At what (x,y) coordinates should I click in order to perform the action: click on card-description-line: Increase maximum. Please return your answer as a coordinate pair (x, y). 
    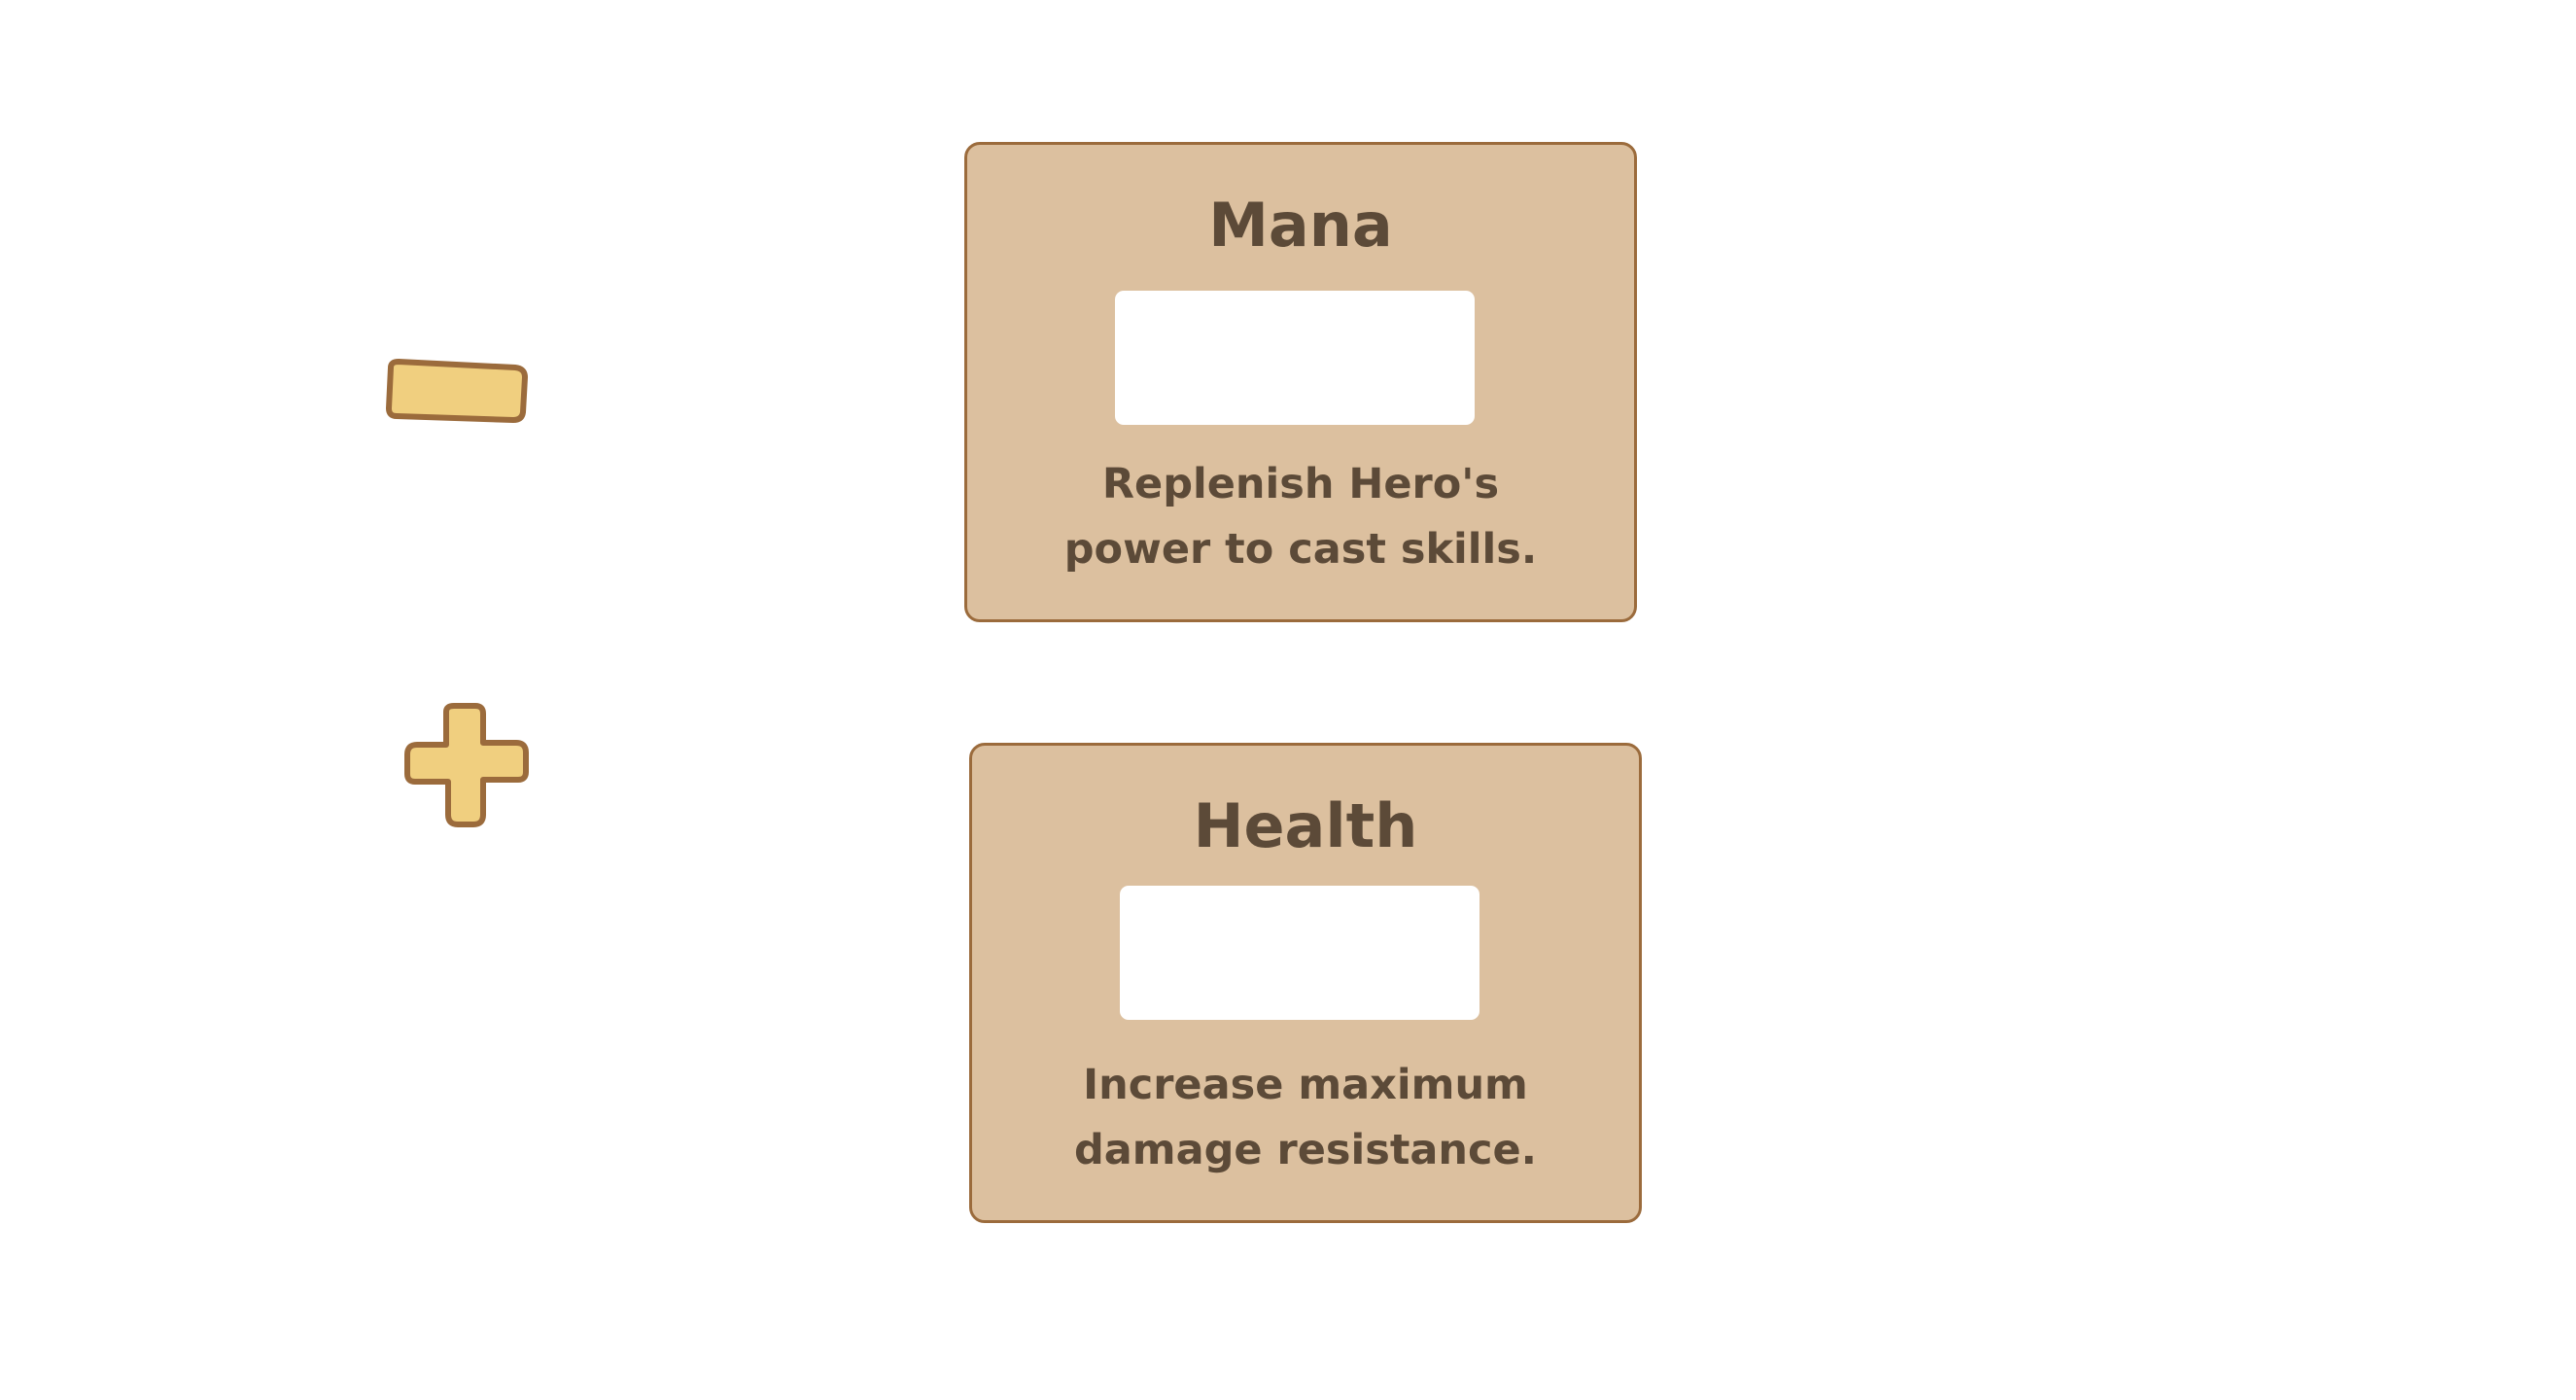
    Looking at the image, I should click on (1305, 1085).